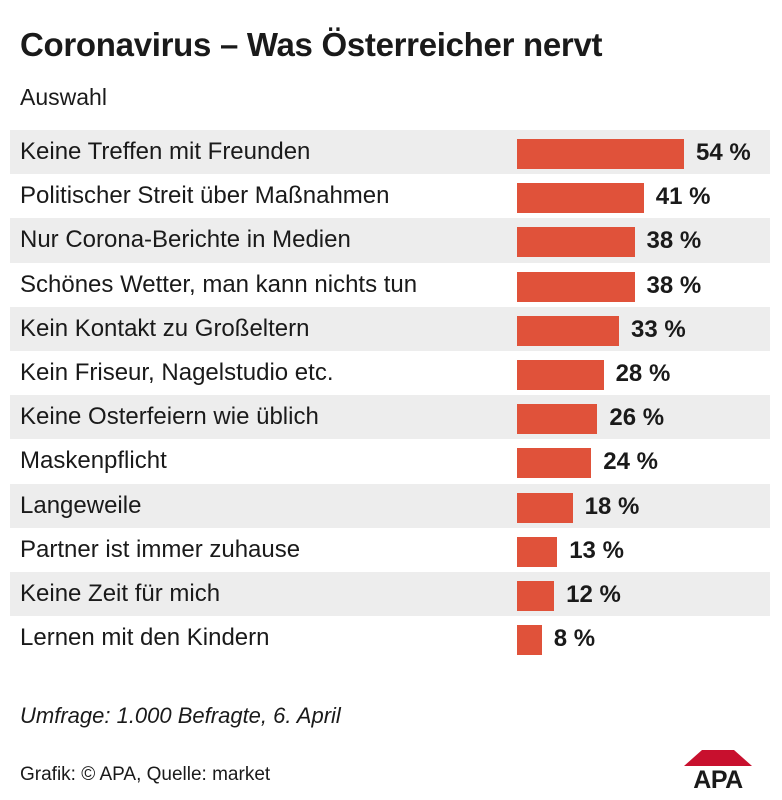 The height and width of the screenshot is (800, 782). Describe the element at coordinates (630, 462) in the screenshot. I see `value-label: 24 %` at that location.